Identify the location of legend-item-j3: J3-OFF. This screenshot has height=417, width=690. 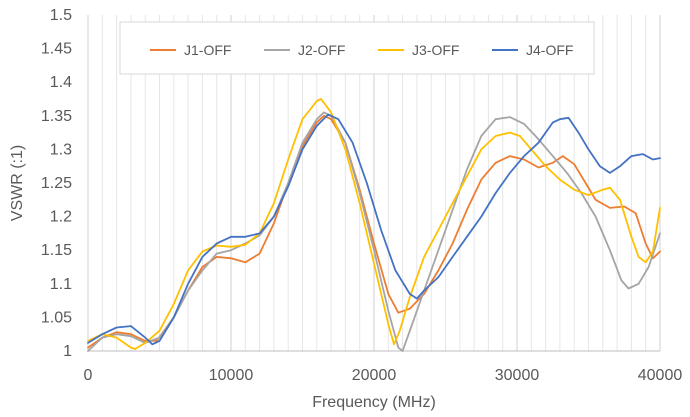
(418, 50).